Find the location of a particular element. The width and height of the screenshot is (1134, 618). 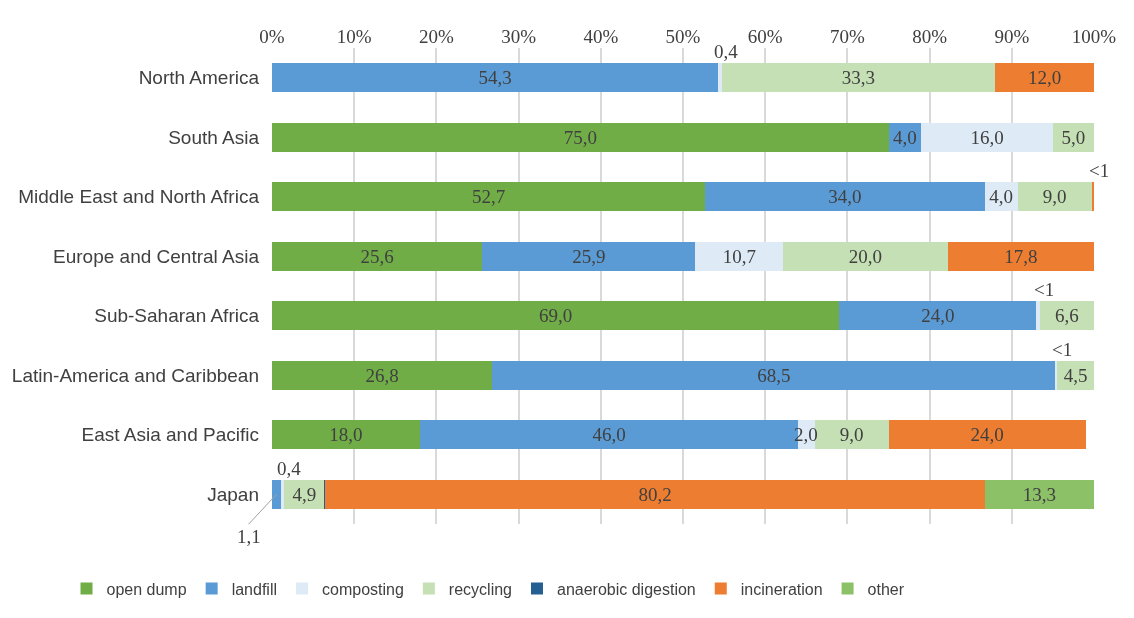

data-label: 68,5 is located at coordinates (774, 375).